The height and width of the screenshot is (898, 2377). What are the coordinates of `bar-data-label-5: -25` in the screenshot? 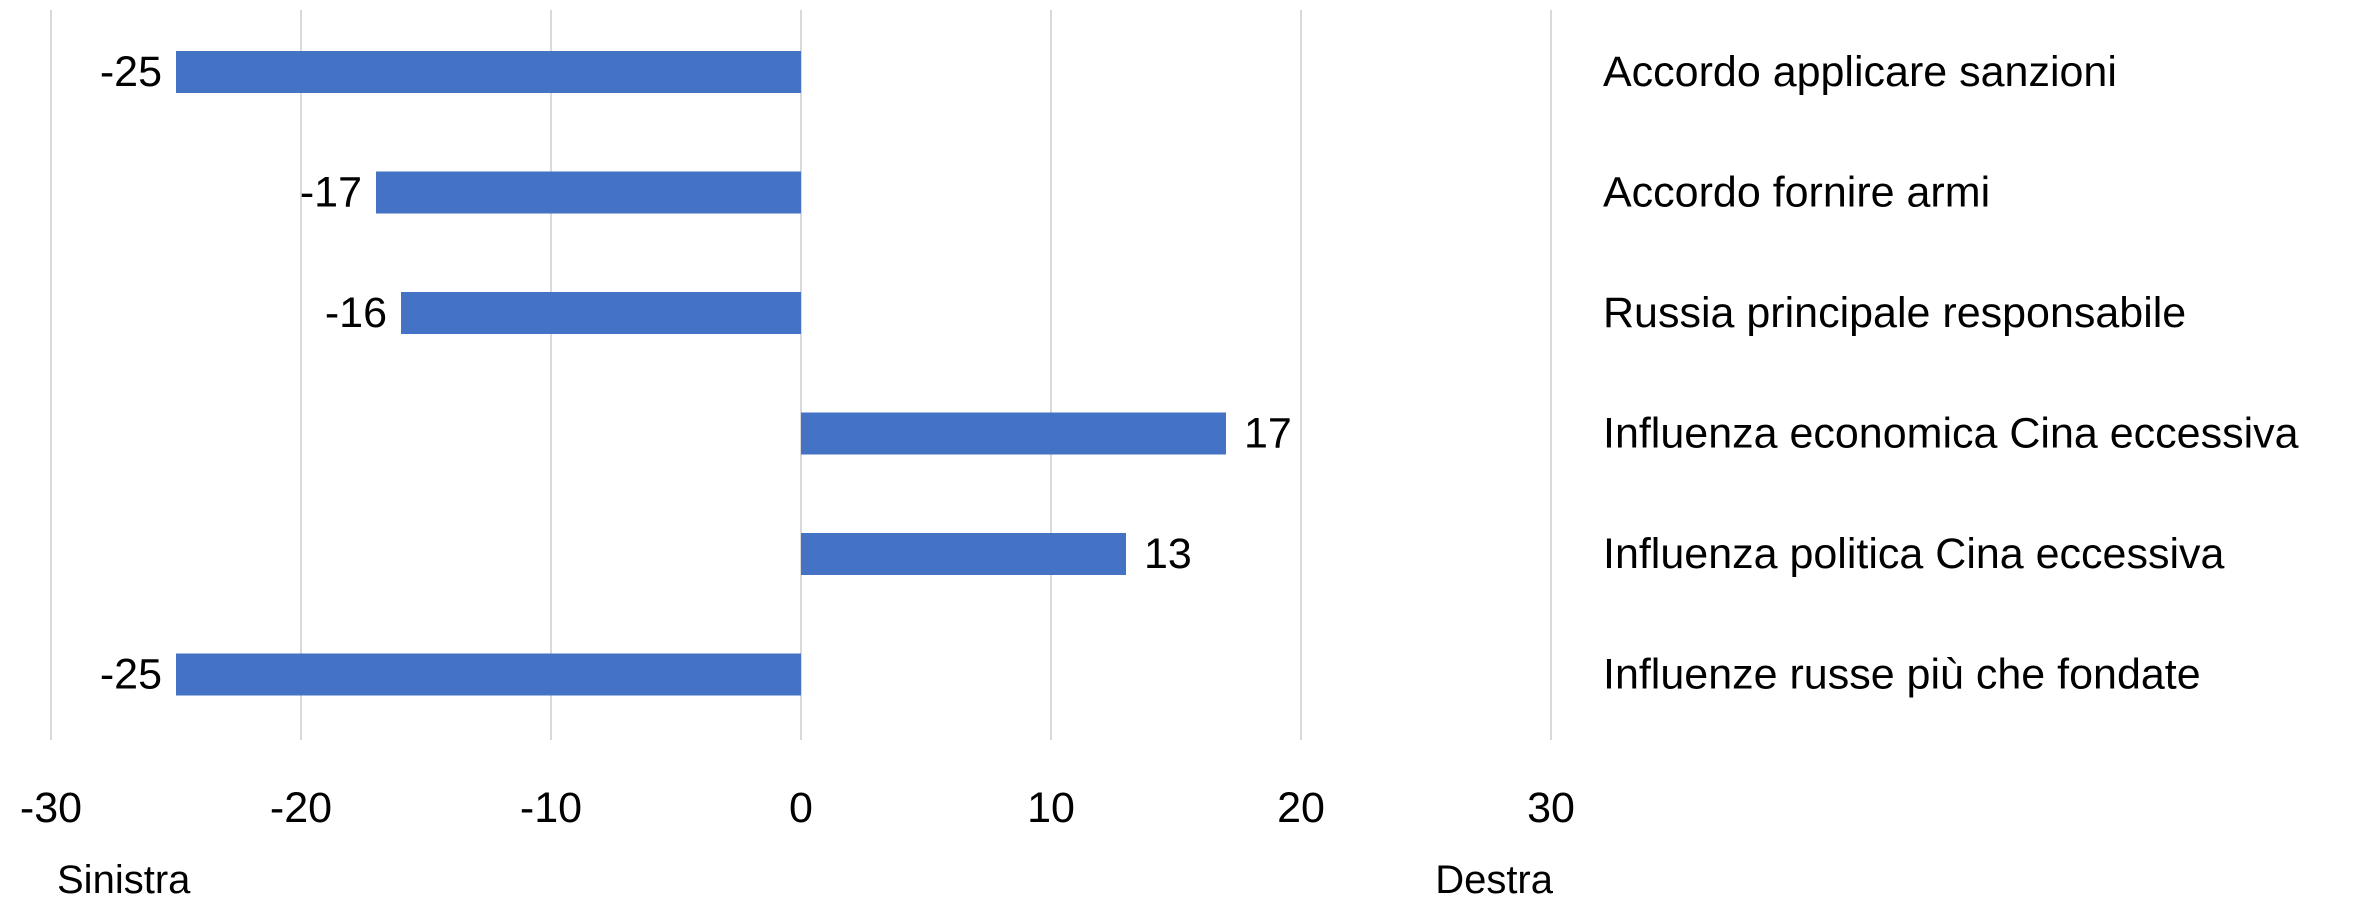 It's located at (131, 675).